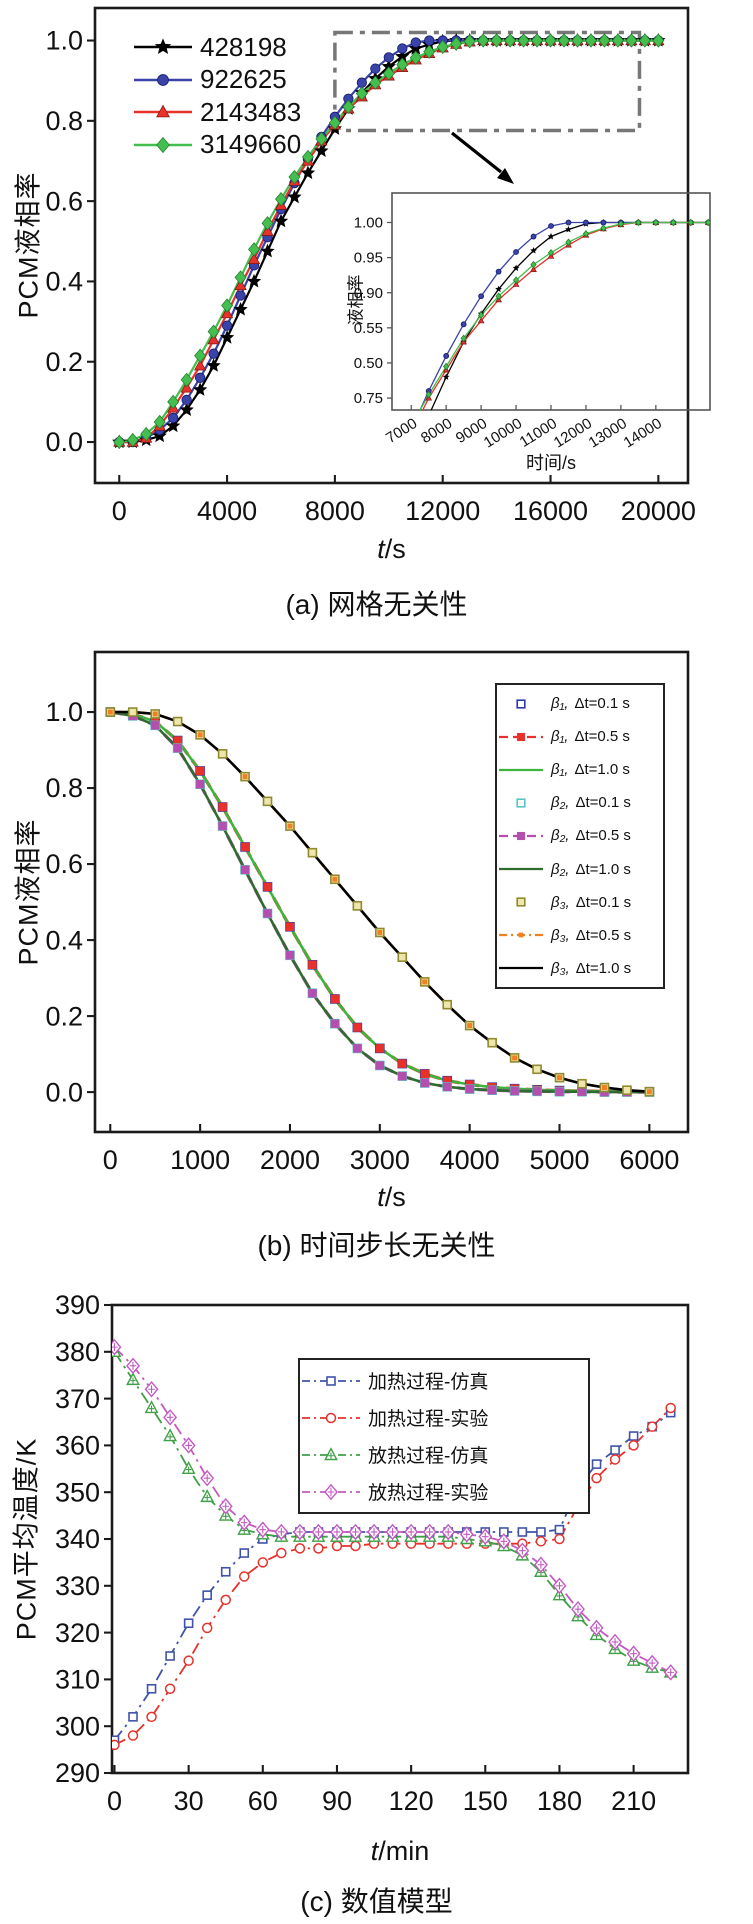  I want to click on svg-text: 3000, so click(380, 1160).